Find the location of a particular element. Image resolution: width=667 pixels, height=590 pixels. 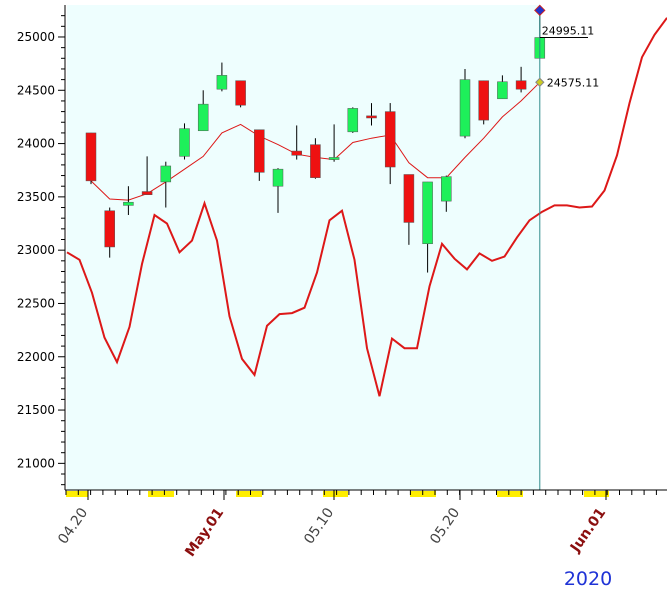

ma-value-label: 24575.11 is located at coordinates (573, 82).